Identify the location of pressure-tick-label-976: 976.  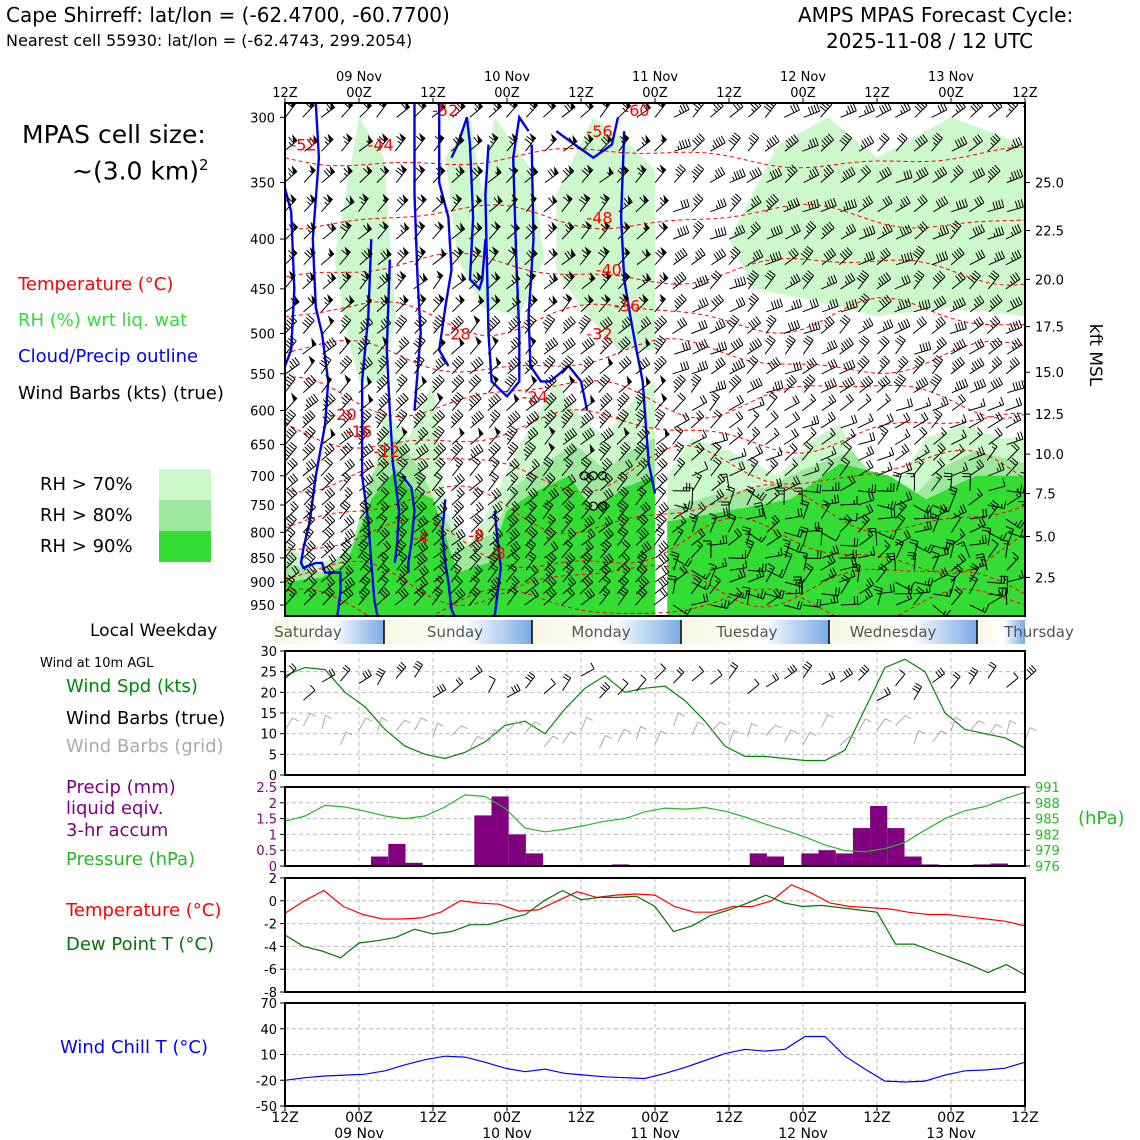
(1047, 867).